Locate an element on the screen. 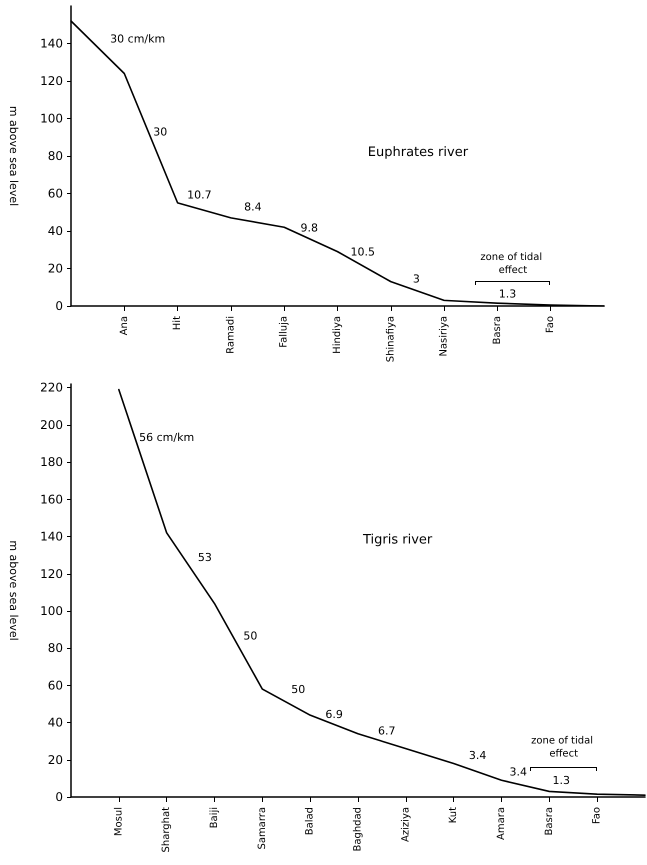  x-tick-label: Nasiriya is located at coordinates (444, 336).